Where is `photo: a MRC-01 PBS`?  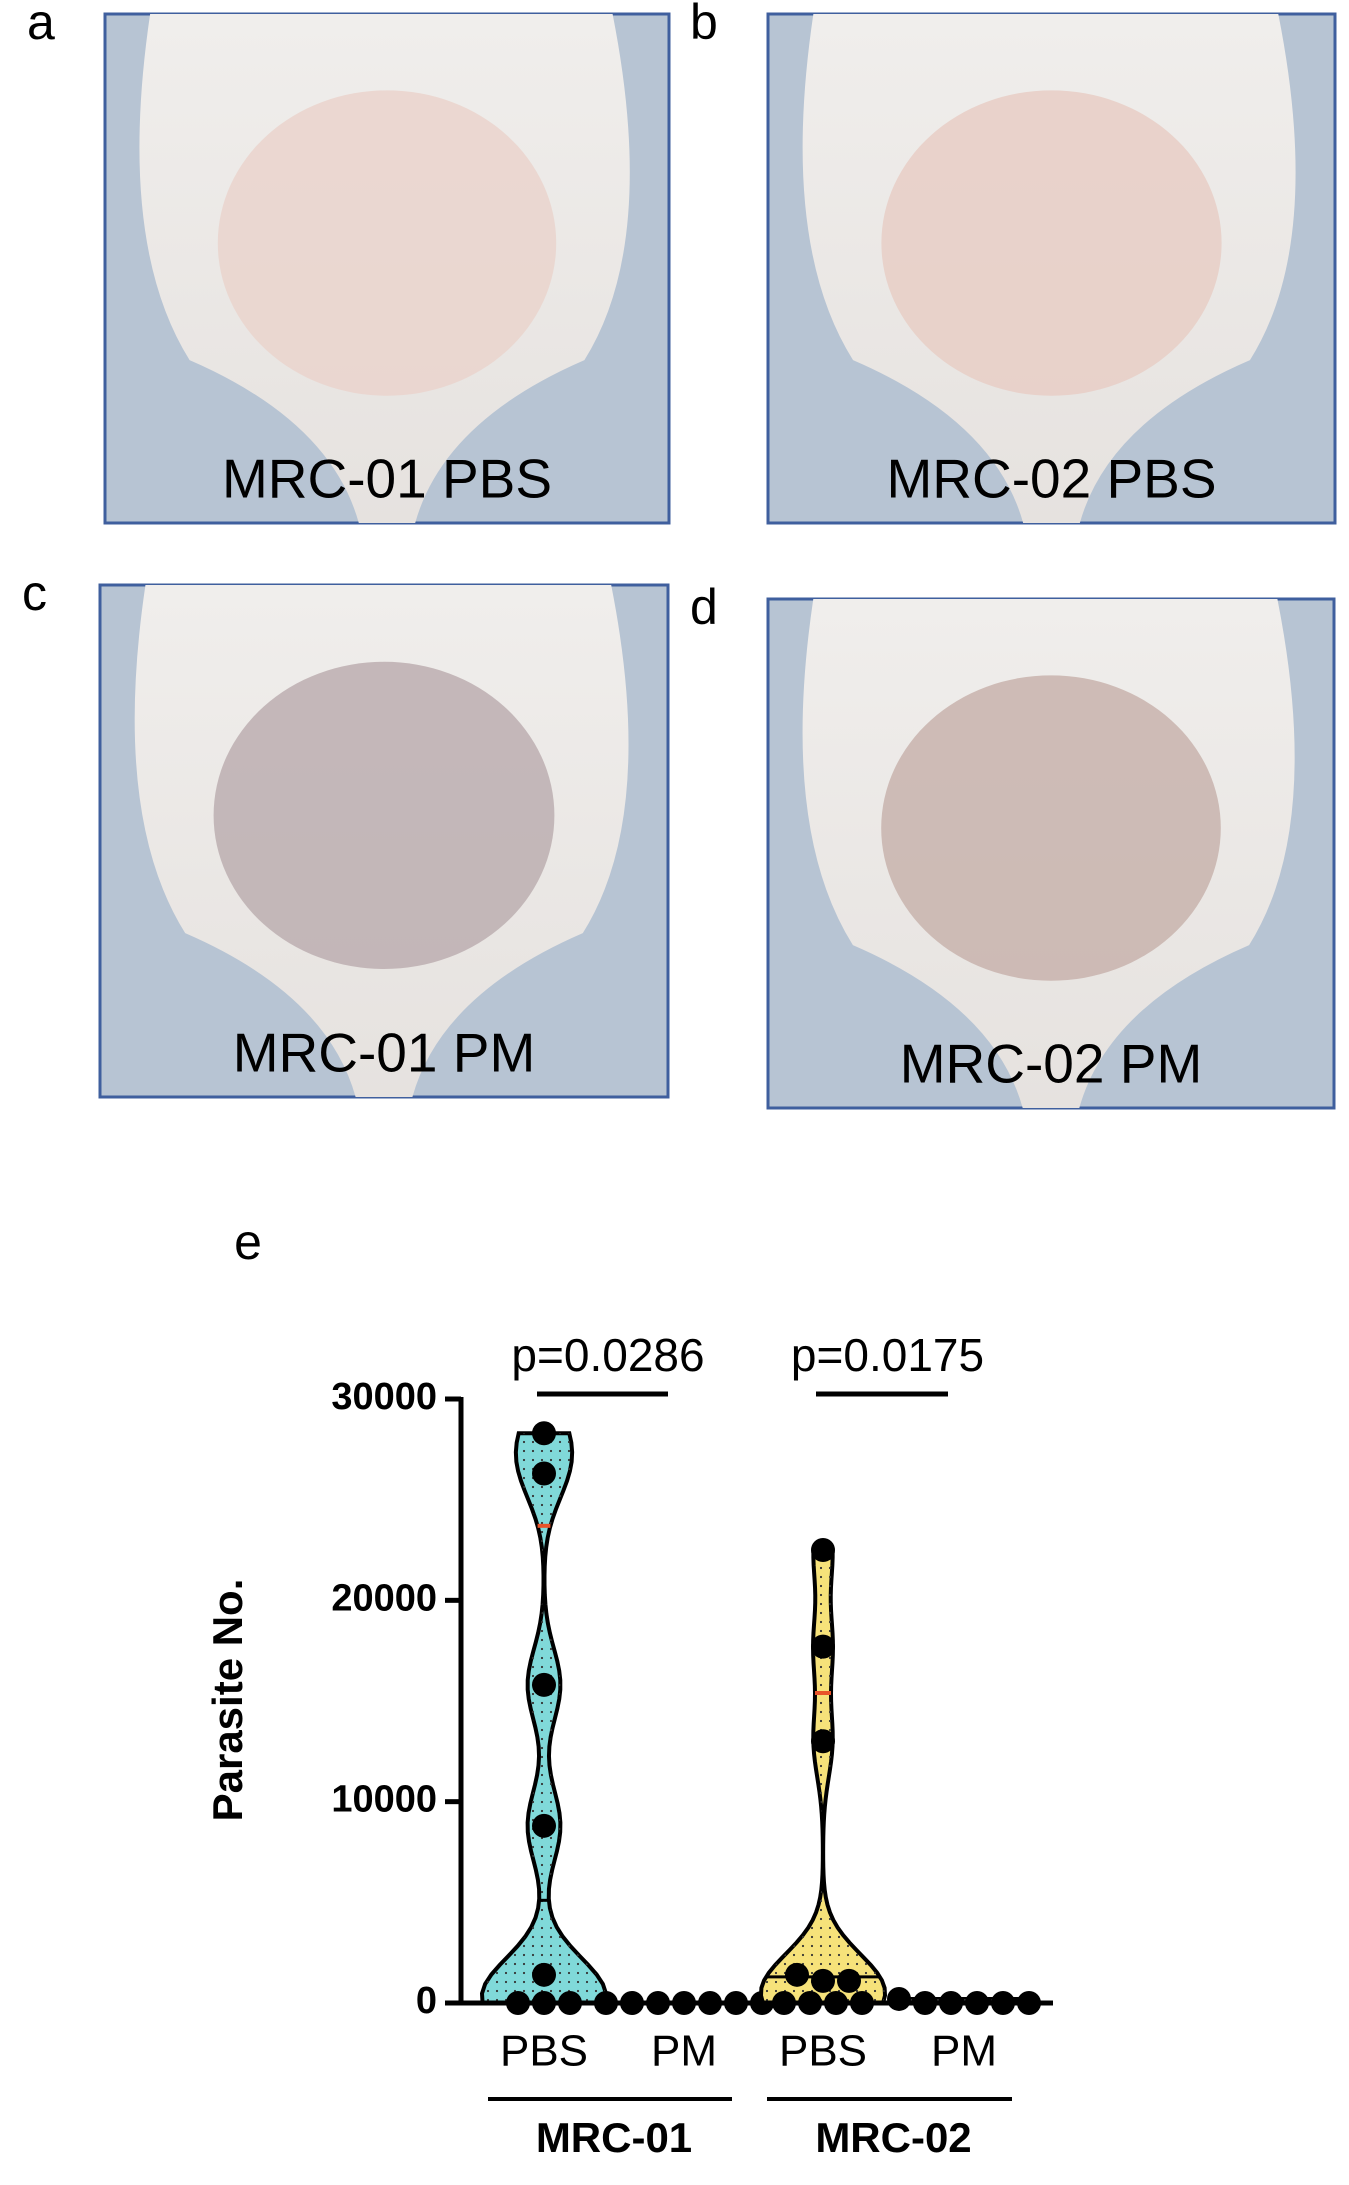 photo: a MRC-01 PBS is located at coordinates (349, 262).